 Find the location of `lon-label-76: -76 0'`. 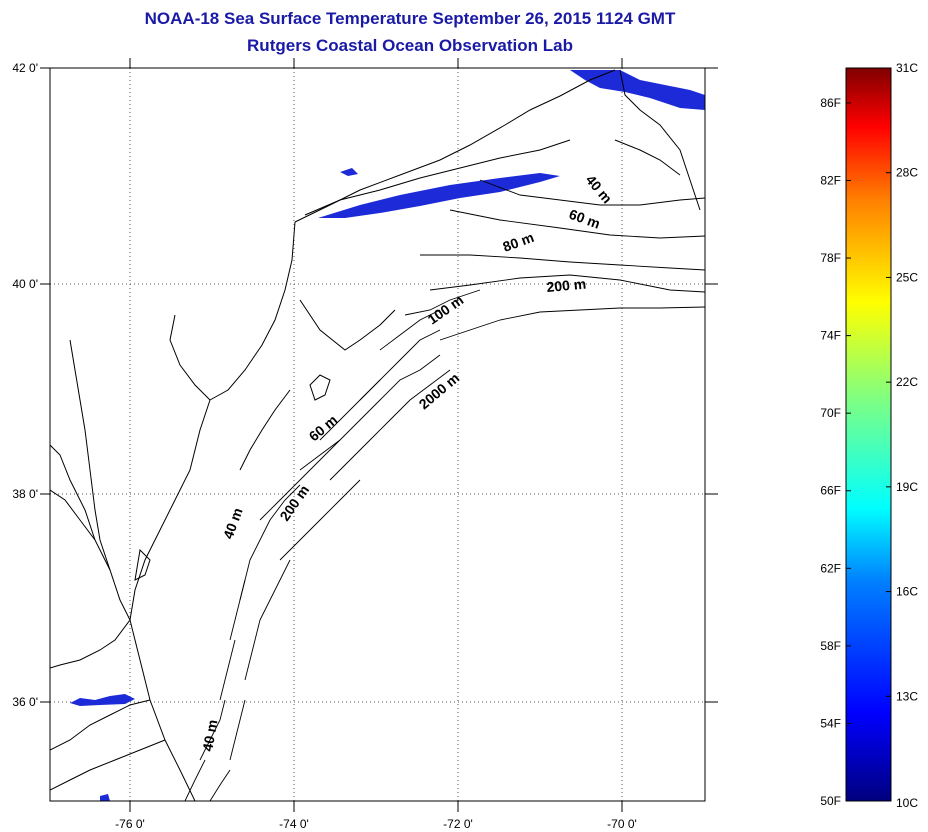

lon-label-76: -76 0' is located at coordinates (130, 824).